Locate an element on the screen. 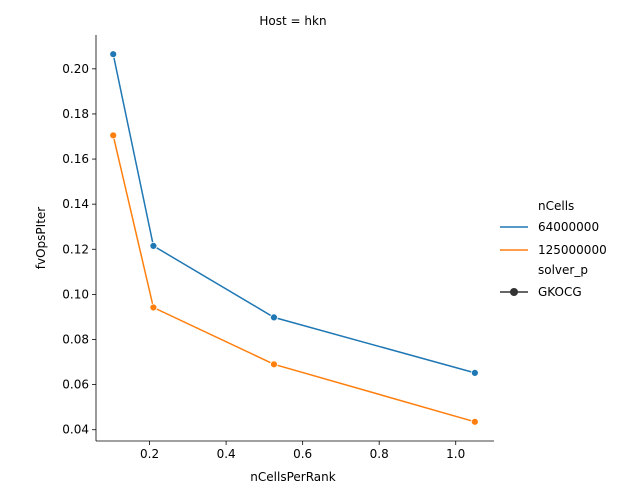  y-tick-label: 0.08 is located at coordinates (75, 340).